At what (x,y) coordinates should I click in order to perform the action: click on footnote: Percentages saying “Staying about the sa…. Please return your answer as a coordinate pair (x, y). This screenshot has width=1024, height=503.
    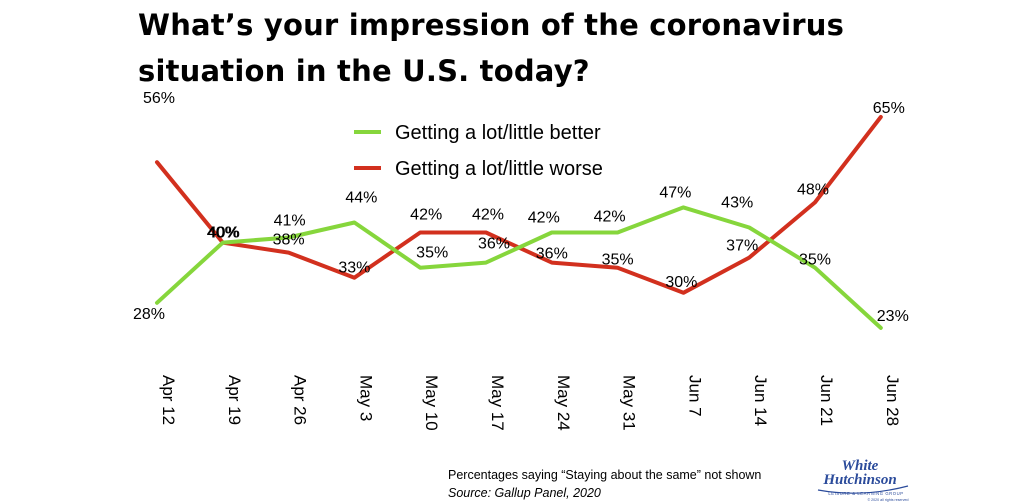
    Looking at the image, I should click on (604, 484).